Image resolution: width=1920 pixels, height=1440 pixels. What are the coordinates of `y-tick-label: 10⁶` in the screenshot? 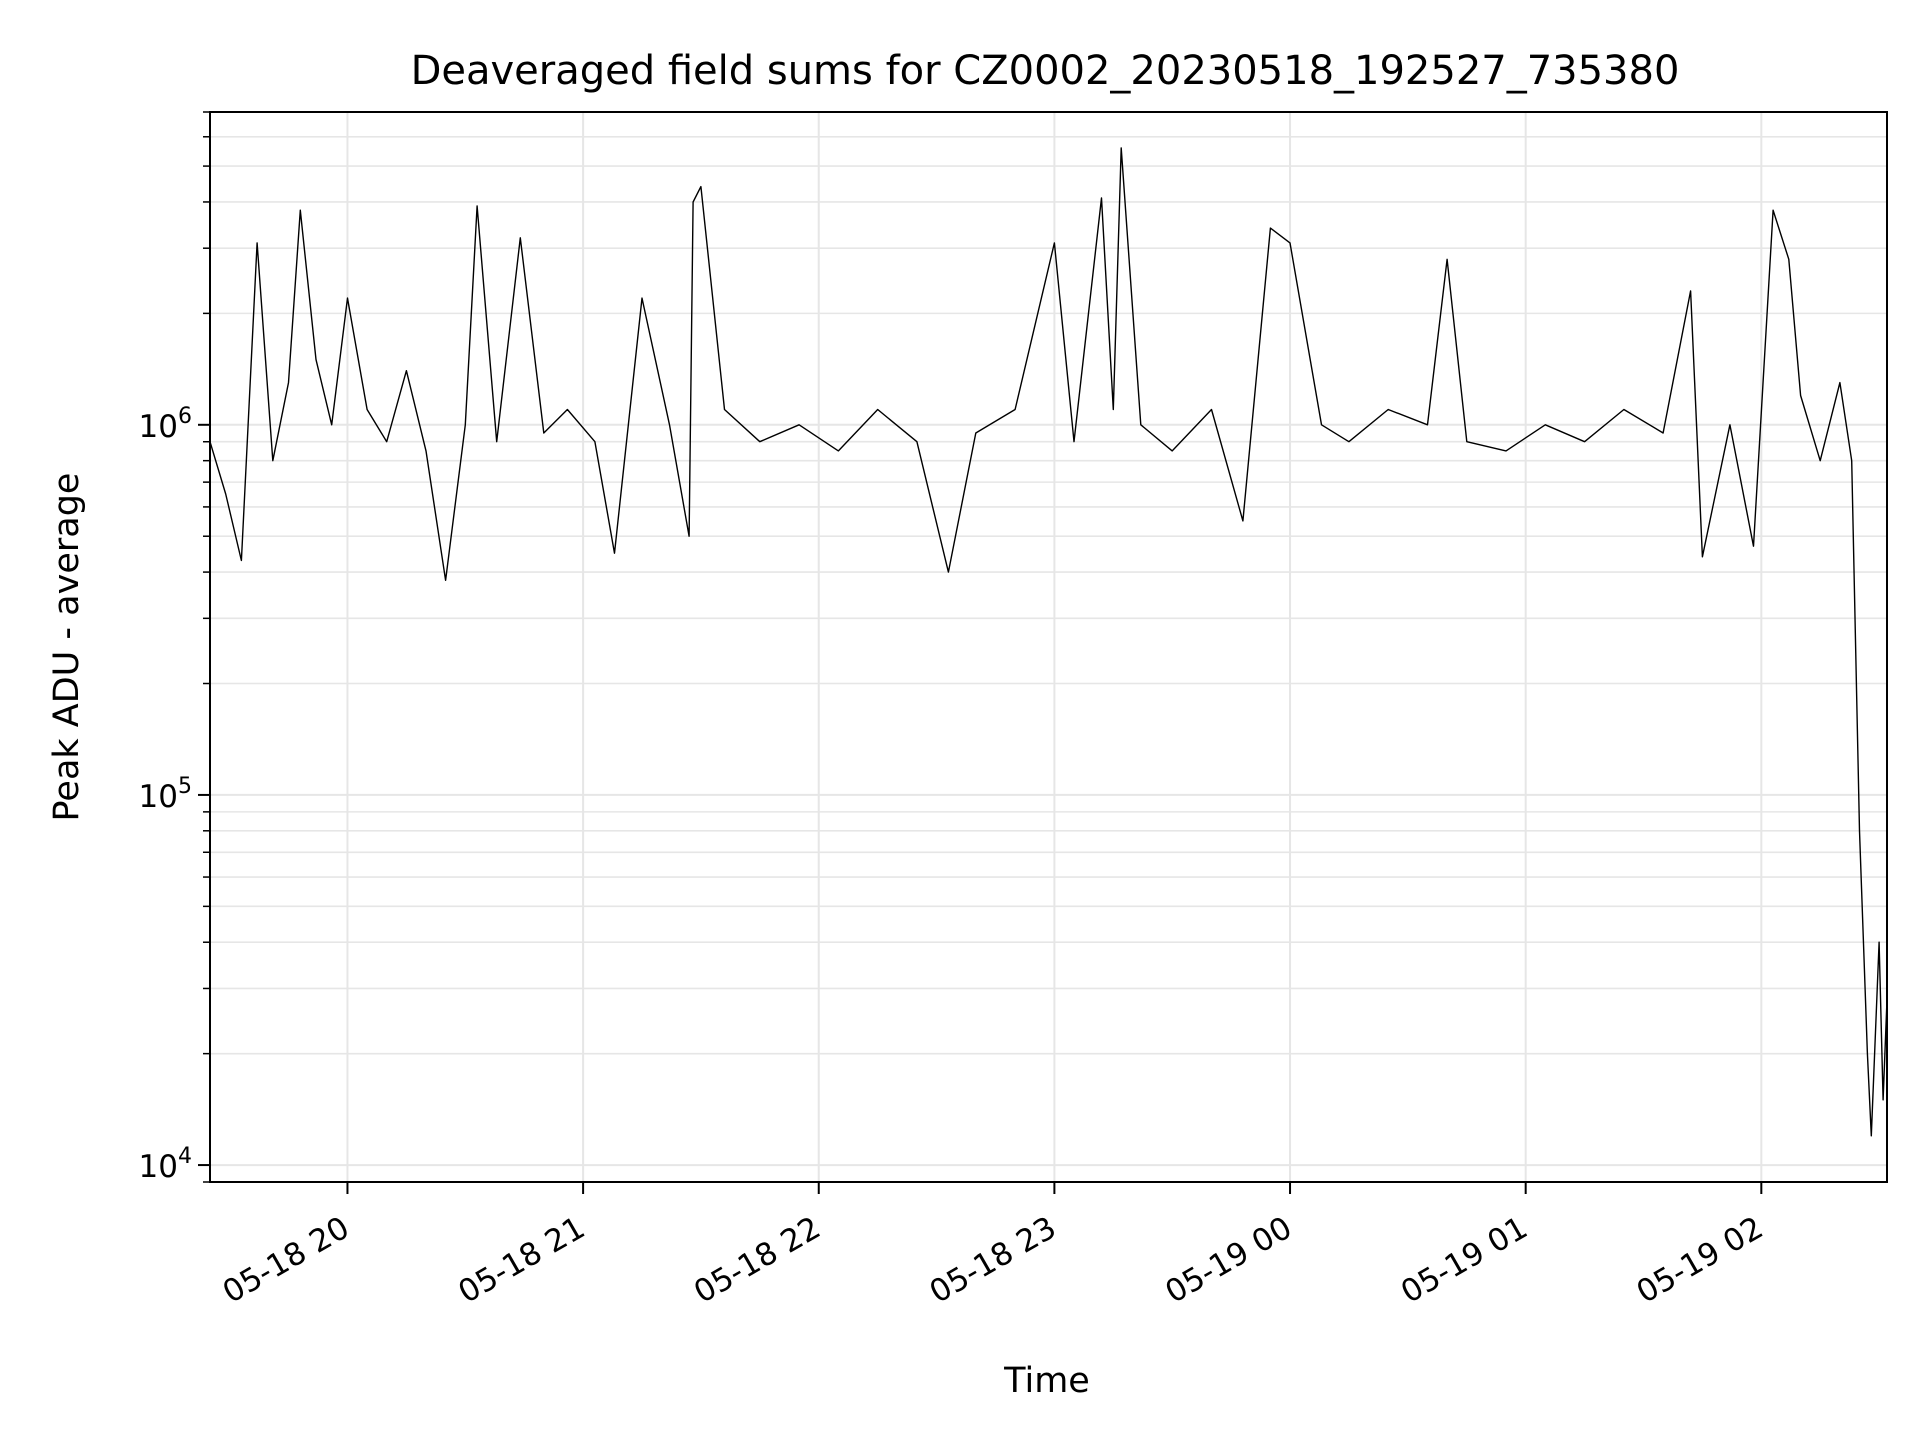 It's located at (165, 424).